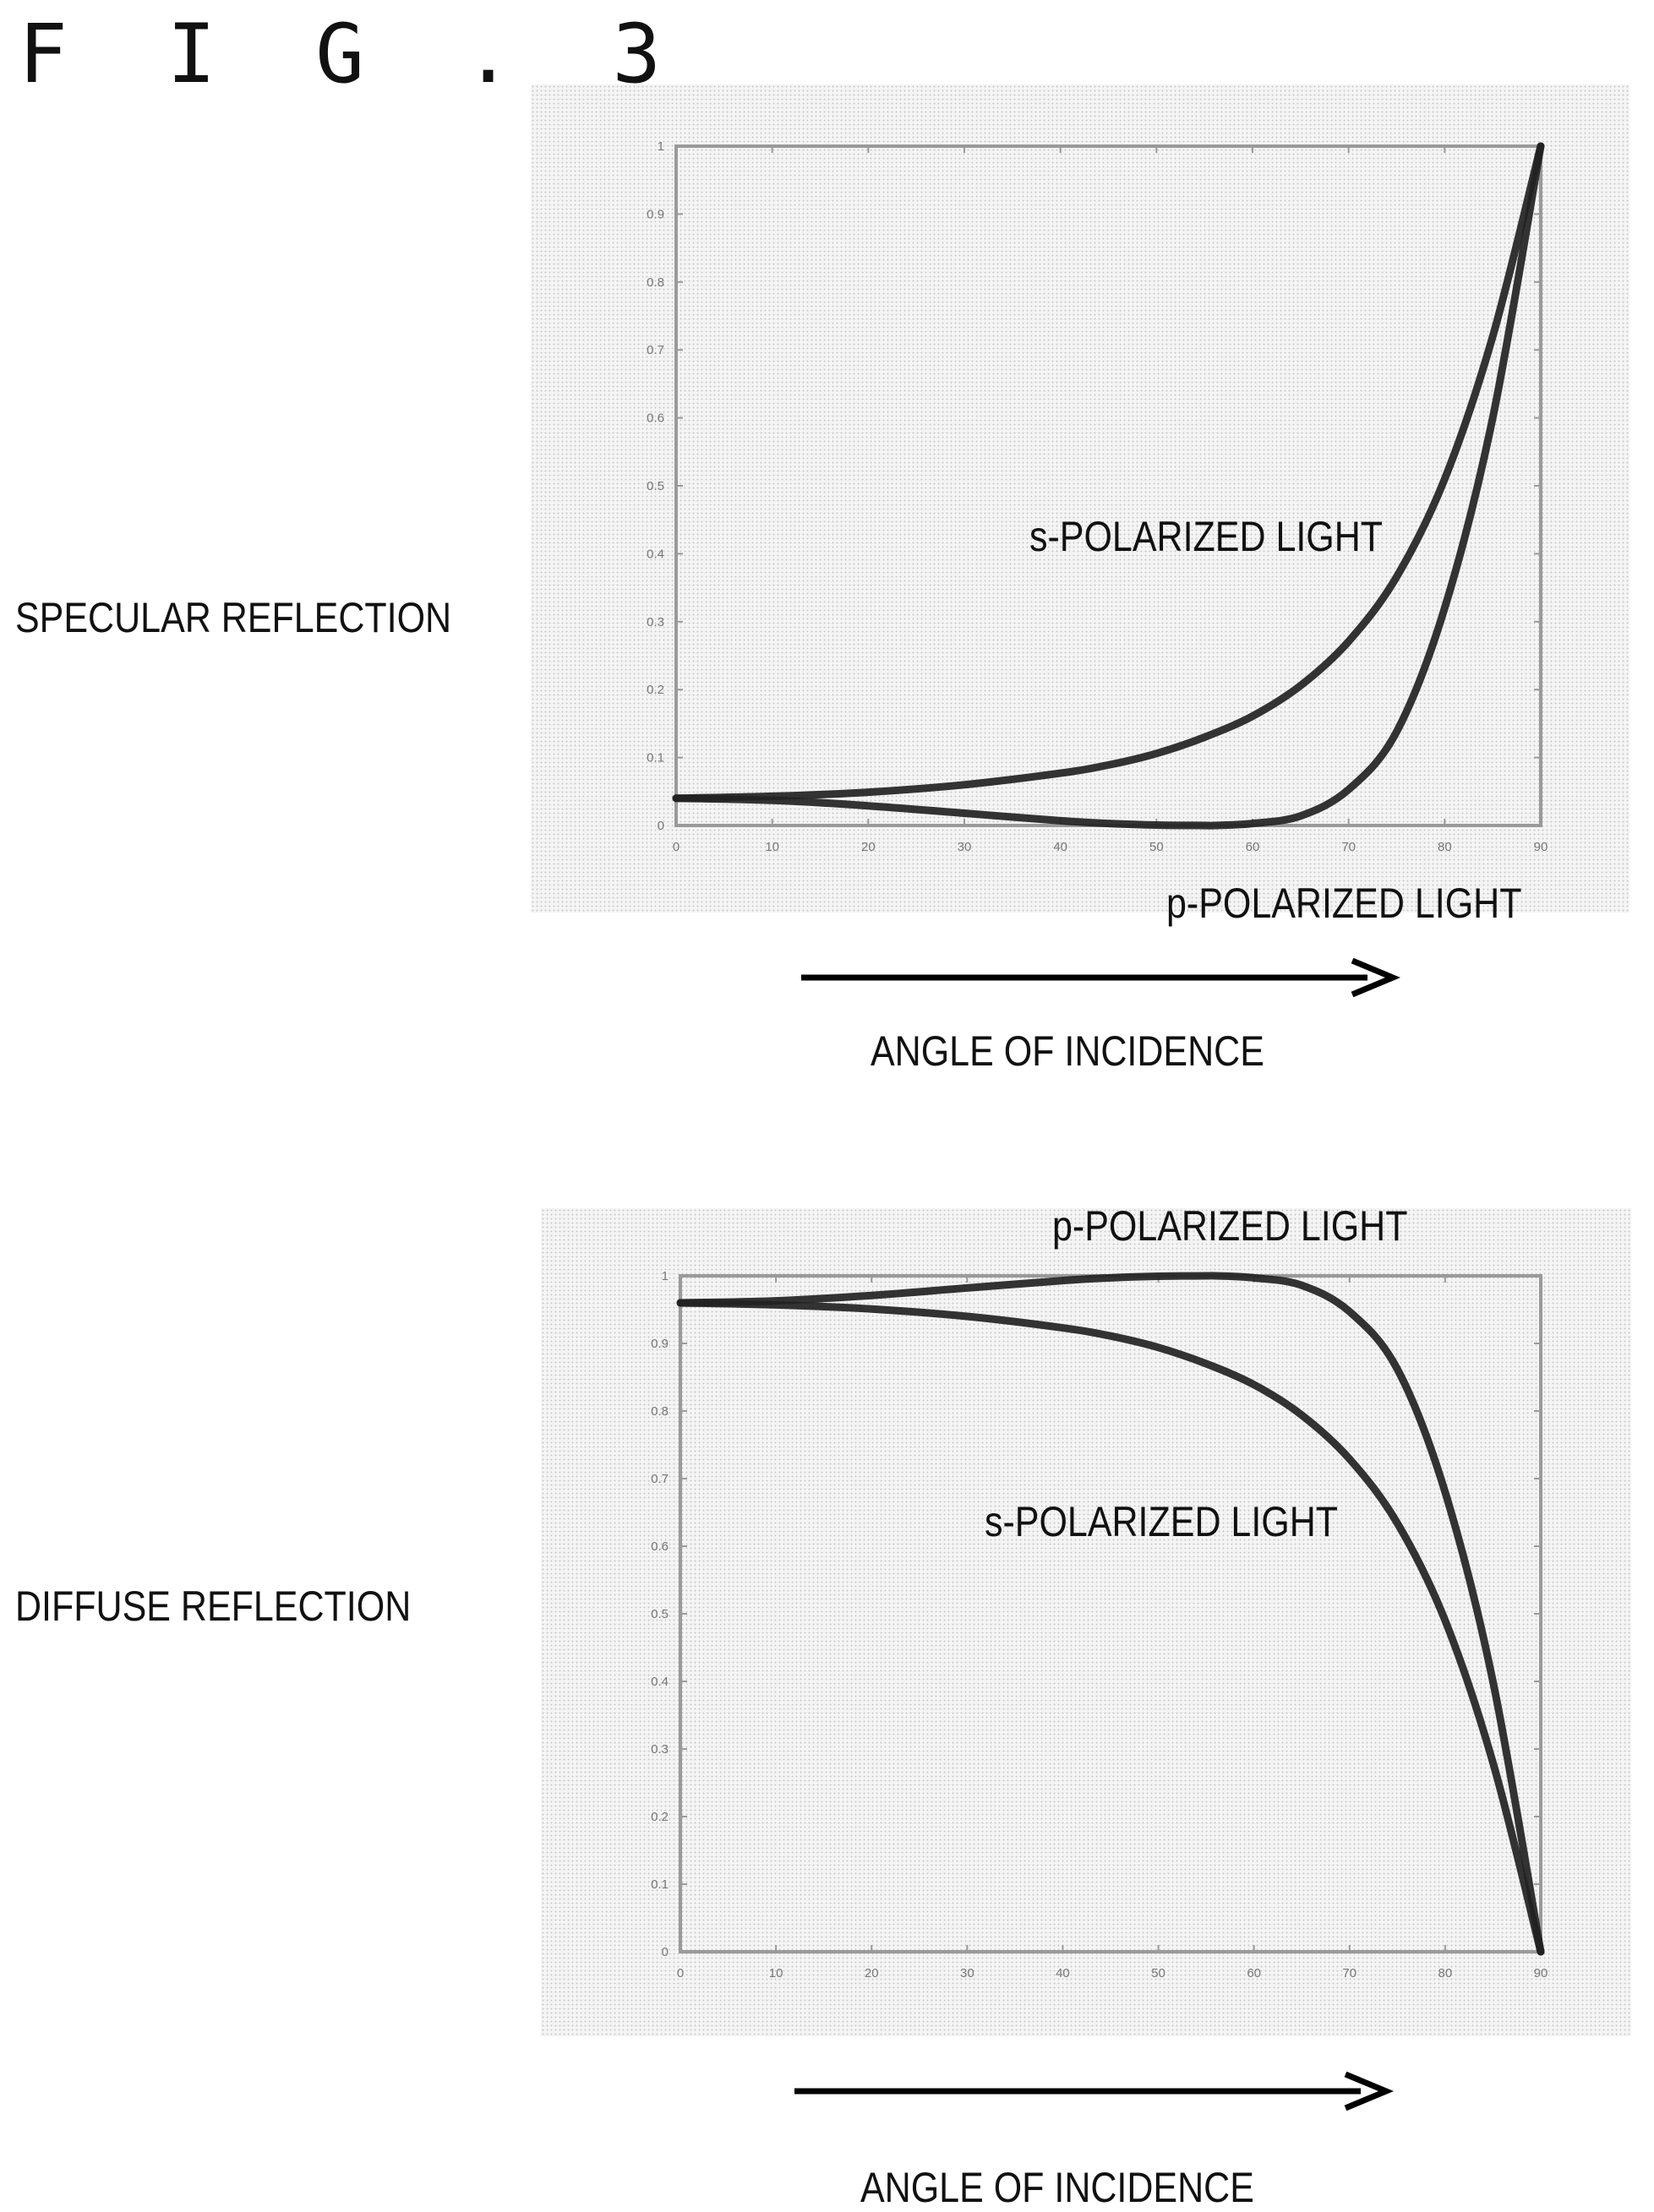 The width and height of the screenshot is (1654, 2212). Describe the element at coordinates (1161, 1522) in the screenshot. I see `diffuse-s-polarized-label: s-POLARIZED LIGHT` at that location.